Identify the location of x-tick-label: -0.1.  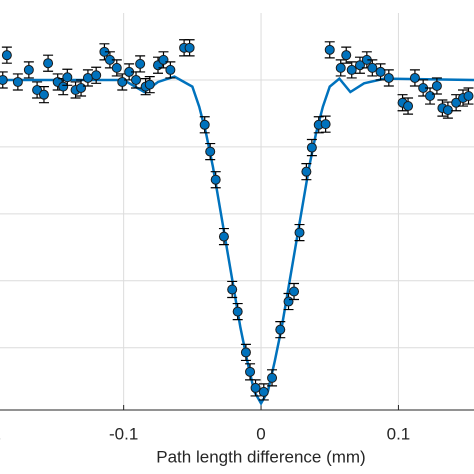
(123, 433).